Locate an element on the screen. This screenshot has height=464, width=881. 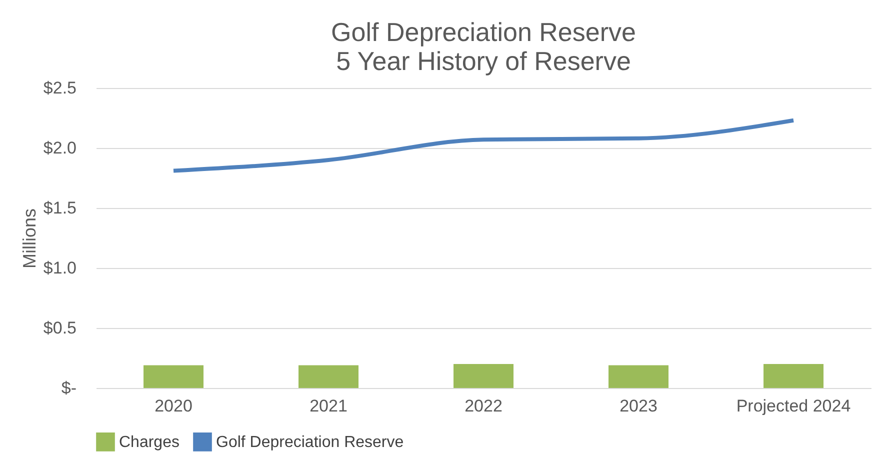
x-tick-label: 2022 is located at coordinates (483, 406).